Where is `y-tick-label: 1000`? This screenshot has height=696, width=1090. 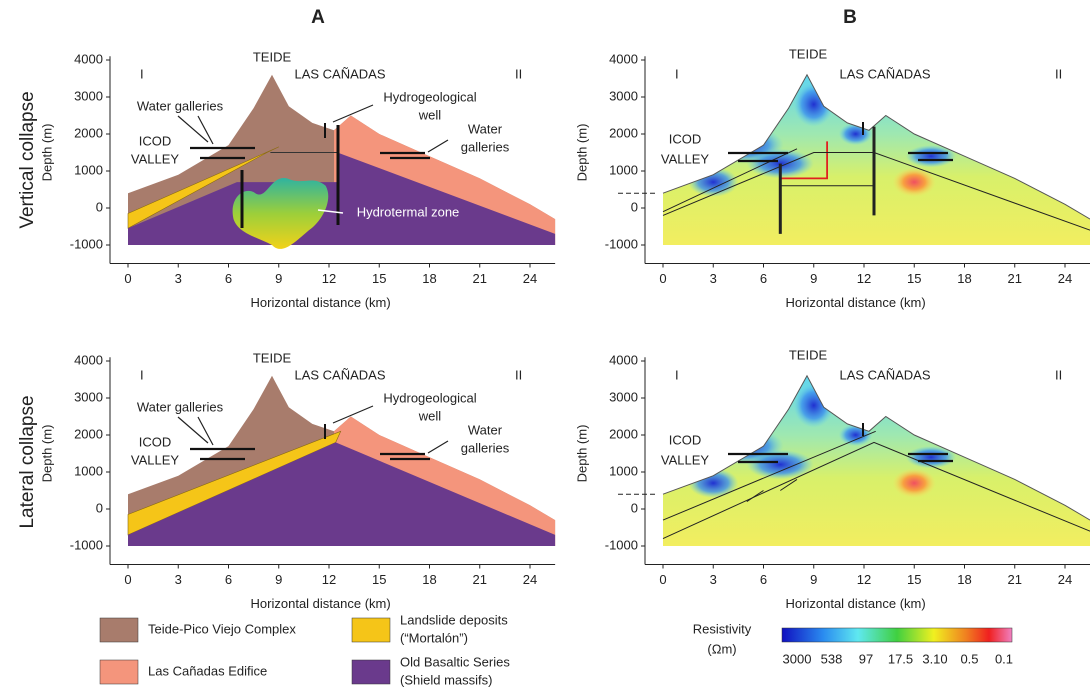
y-tick-label: 1000 is located at coordinates (623, 470).